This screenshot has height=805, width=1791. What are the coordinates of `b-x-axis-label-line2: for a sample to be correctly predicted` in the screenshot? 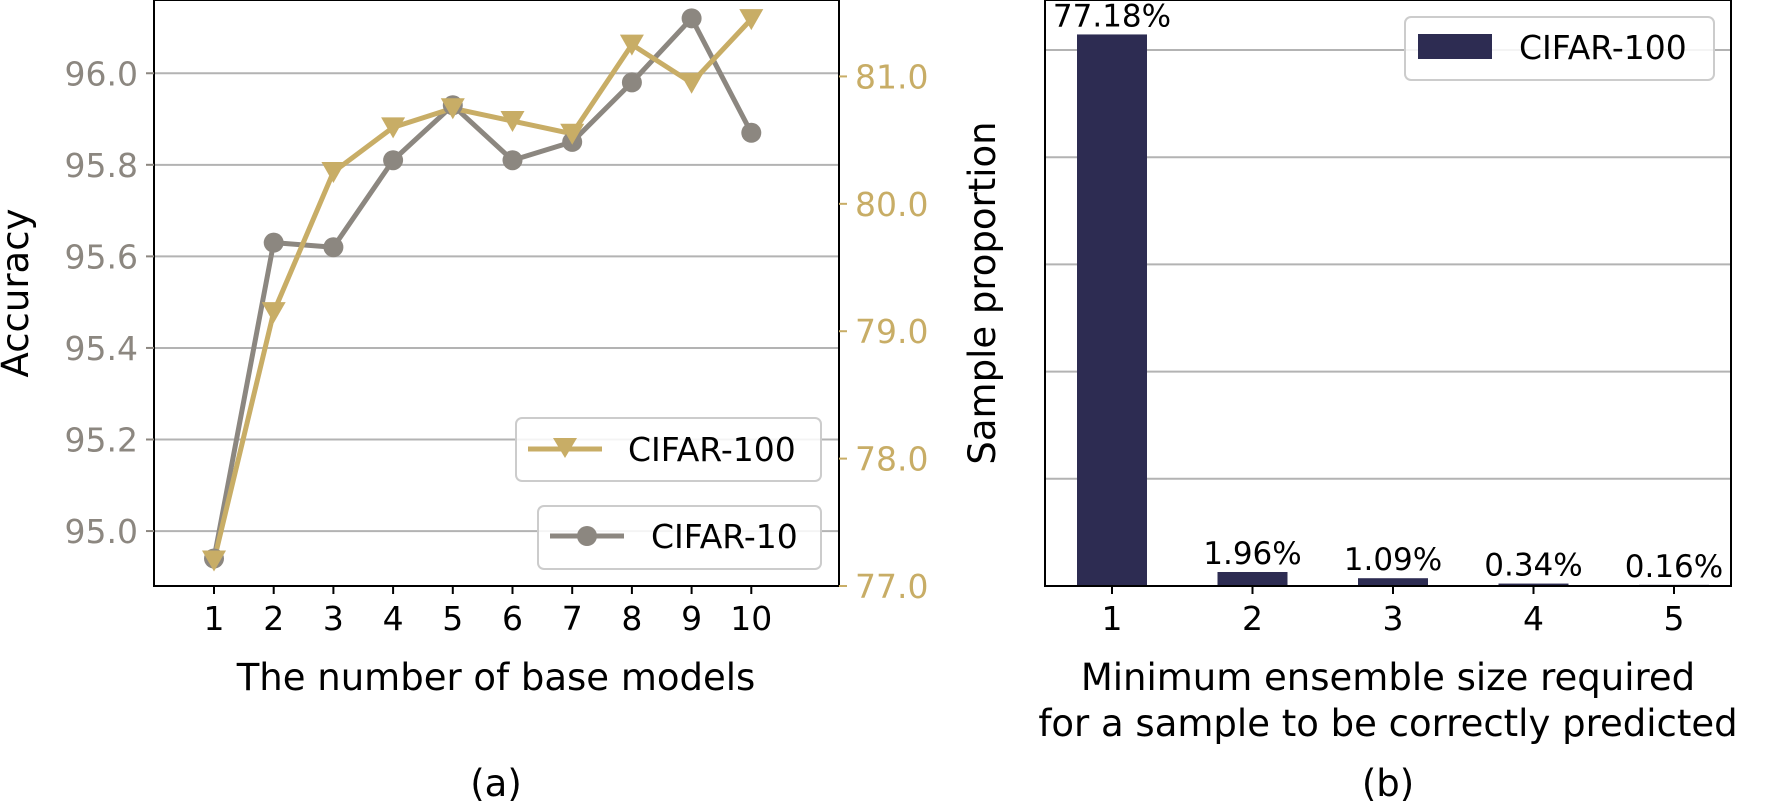 It's located at (1387, 723).